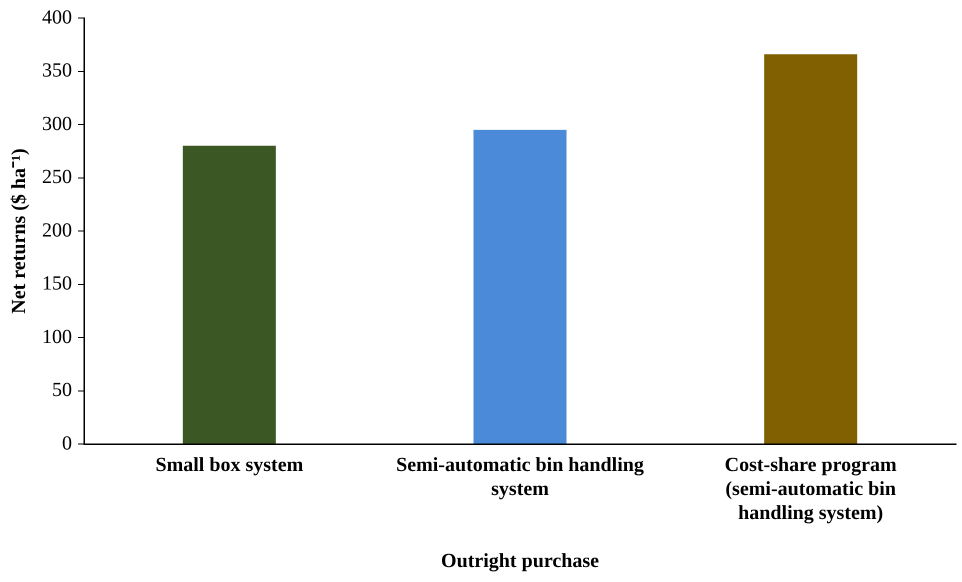 The height and width of the screenshot is (582, 962). Describe the element at coordinates (520, 561) in the screenshot. I see `x-axis-title: Outright purchase` at that location.